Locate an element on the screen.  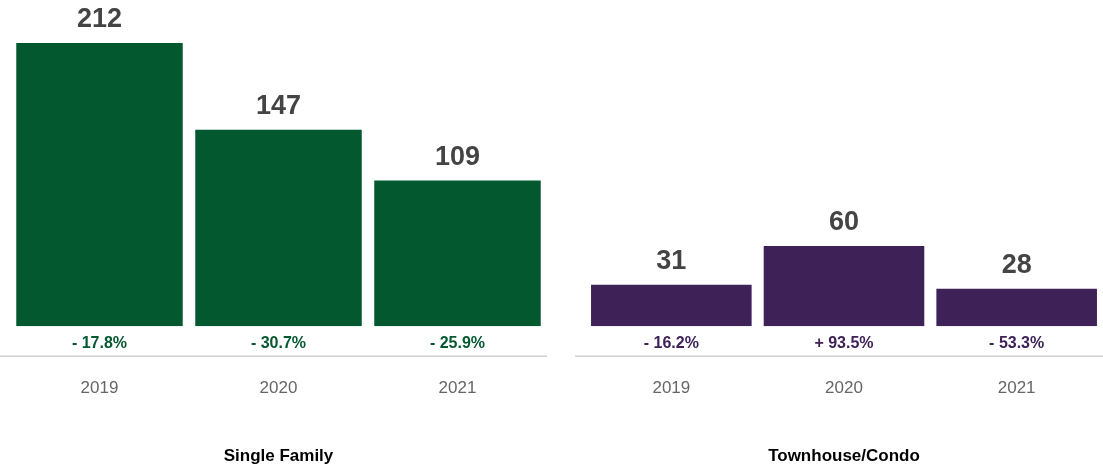
x-axis-title: Townhouse/Condo is located at coordinates (844, 456).